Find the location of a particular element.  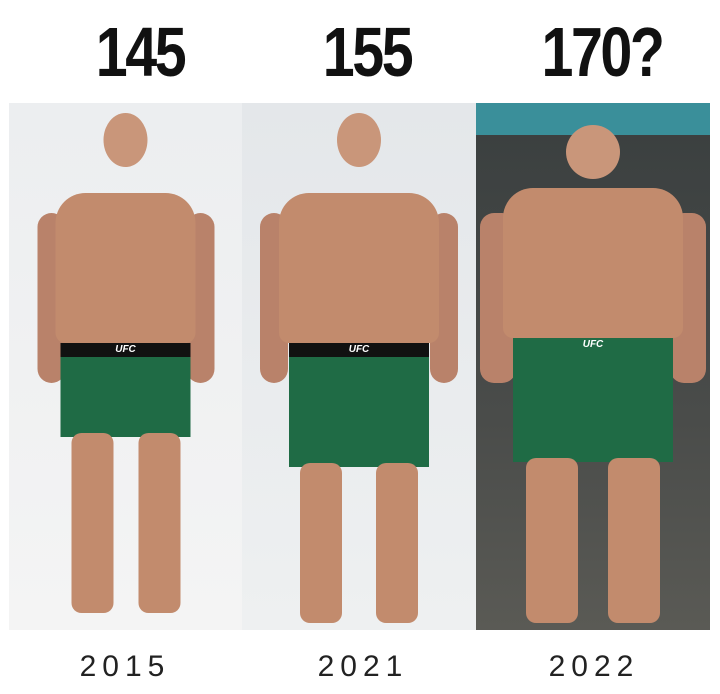

year-2021: 2021 is located at coordinates (363, 666).